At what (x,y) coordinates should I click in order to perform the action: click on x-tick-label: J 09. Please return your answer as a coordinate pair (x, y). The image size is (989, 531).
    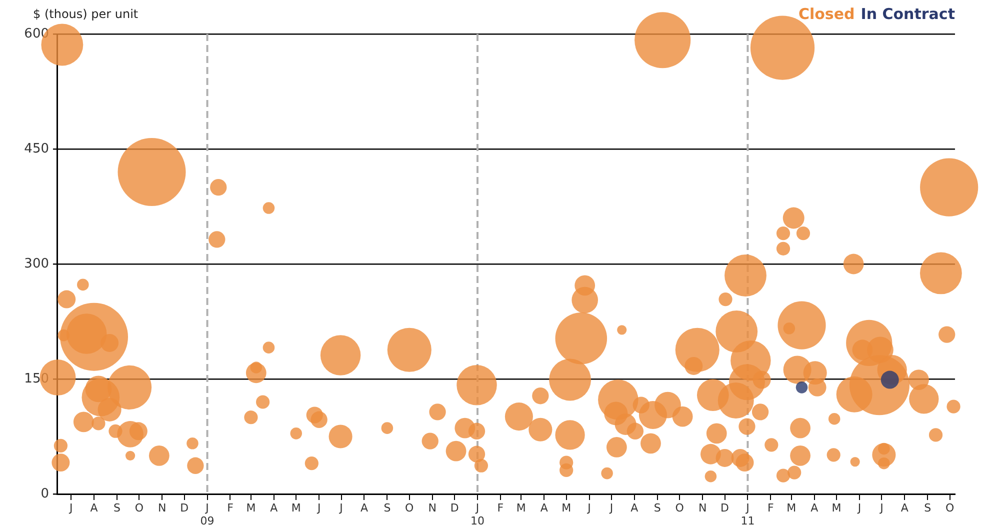
    Looking at the image, I should click on (207, 514).